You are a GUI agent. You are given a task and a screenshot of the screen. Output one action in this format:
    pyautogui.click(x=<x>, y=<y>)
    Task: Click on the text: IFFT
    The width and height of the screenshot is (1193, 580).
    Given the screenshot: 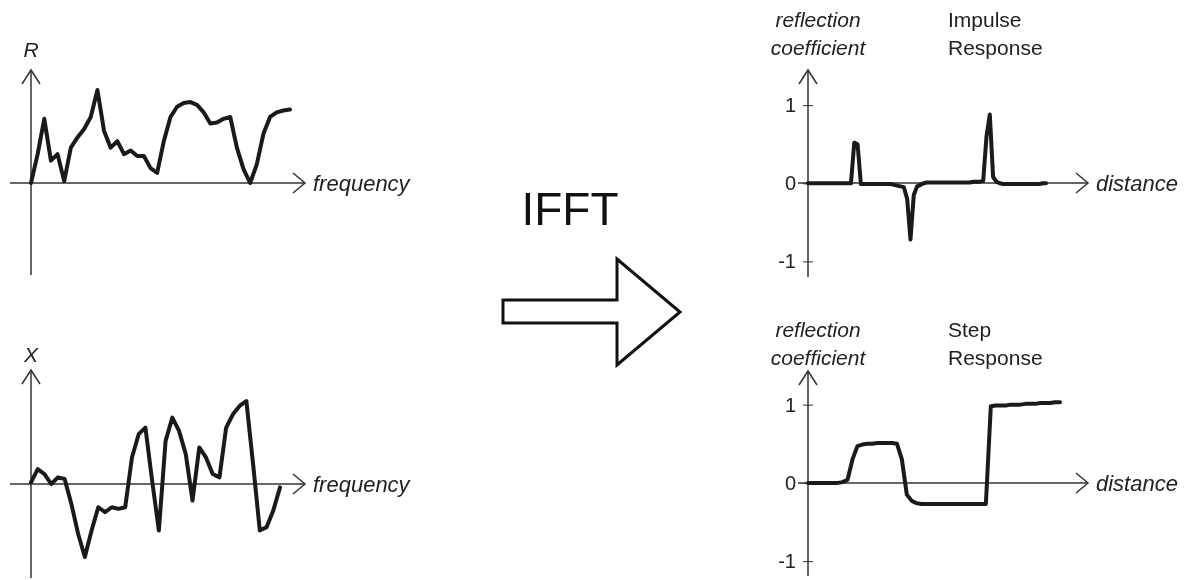 What is the action you would take?
    pyautogui.click(x=570, y=209)
    